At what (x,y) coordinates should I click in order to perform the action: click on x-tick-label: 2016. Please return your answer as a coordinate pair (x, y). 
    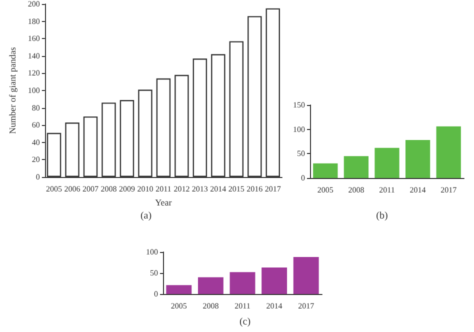
    Looking at the image, I should click on (254, 189).